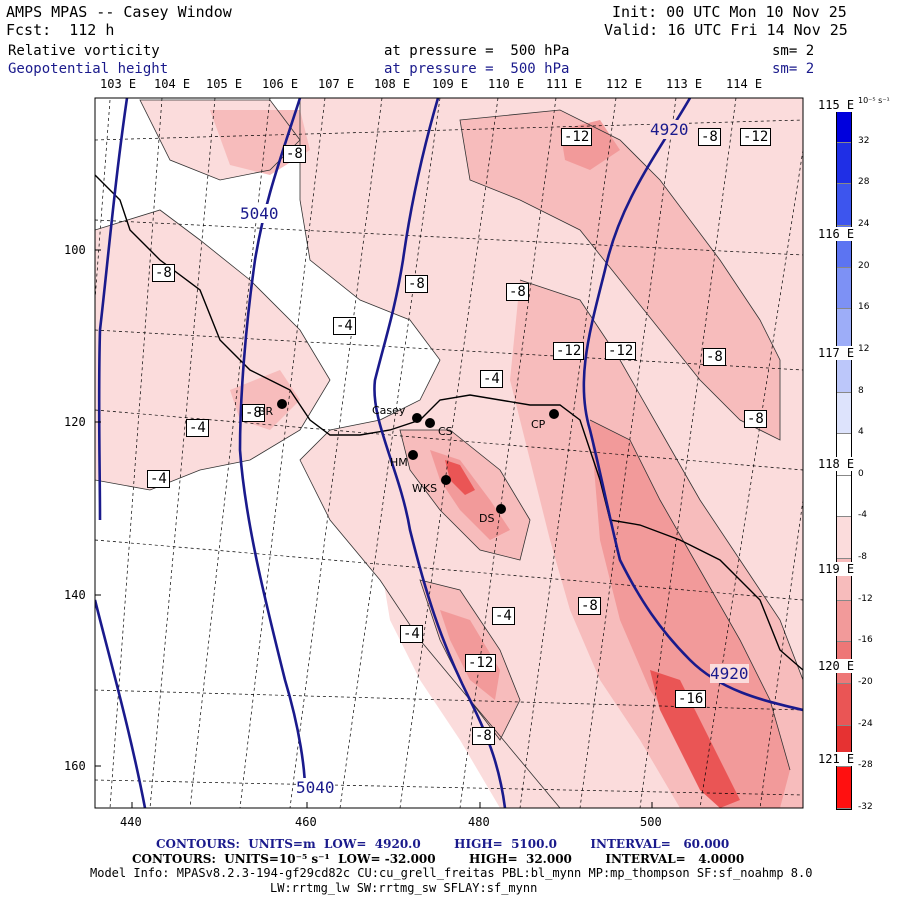 The height and width of the screenshot is (900, 900). I want to click on y-tick-160: 160, so click(75, 766).